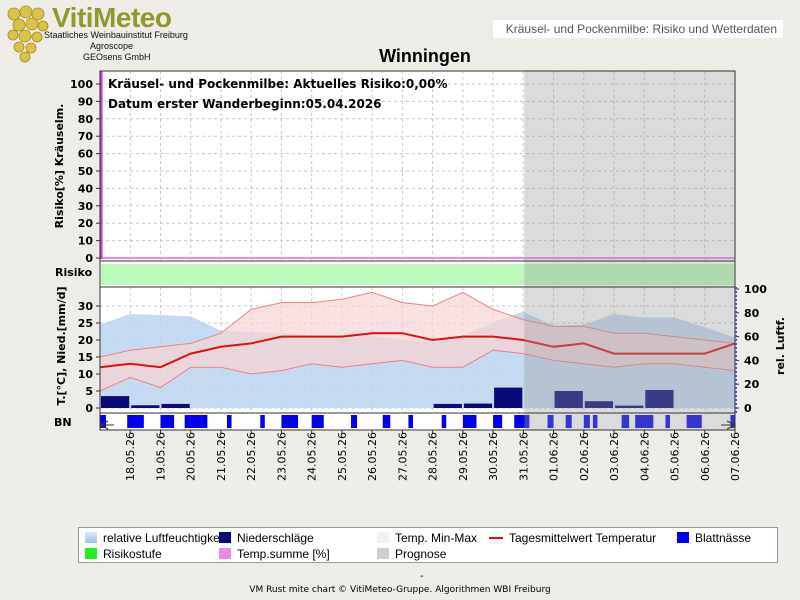 The image size is (800, 600). What do you see at coordinates (752, 384) in the screenshot?
I see `weather-ytick-right-label: 20` at bounding box center [752, 384].